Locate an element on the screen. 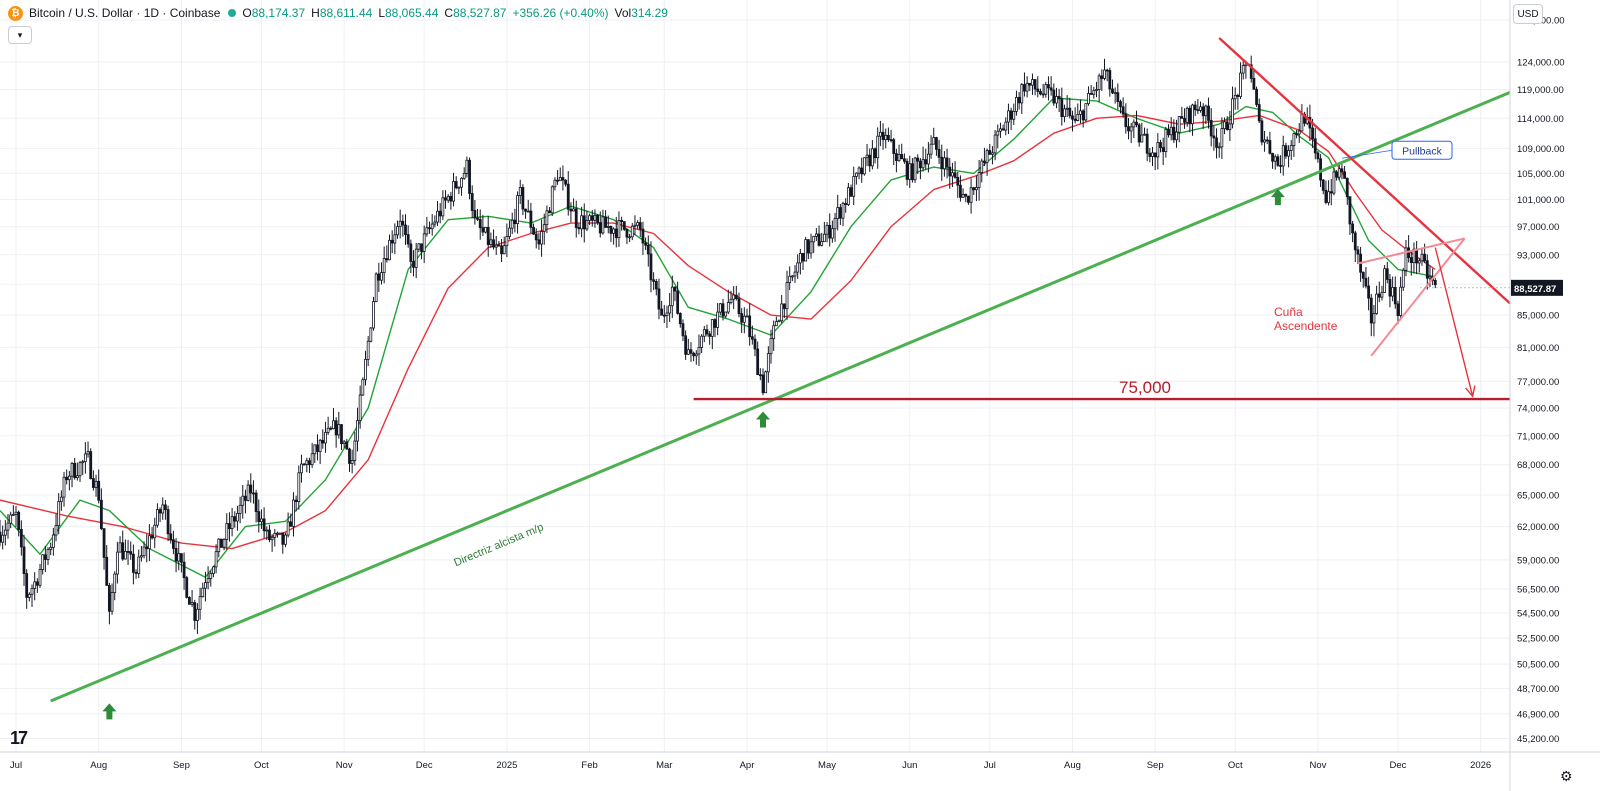 The height and width of the screenshot is (791, 1600). currency-selector: USD is located at coordinates (1528, 14).